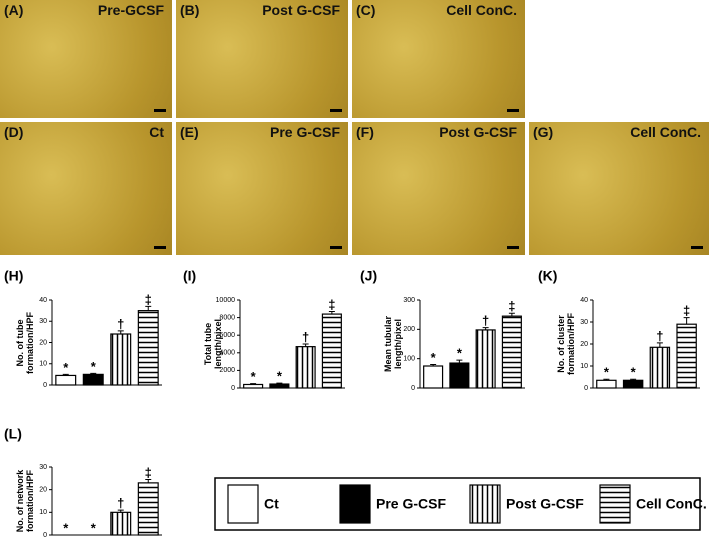 Image resolution: width=709 pixels, height=546 pixels. Describe the element at coordinates (271, 504) in the screenshot. I see `legend-label: Ct` at that location.